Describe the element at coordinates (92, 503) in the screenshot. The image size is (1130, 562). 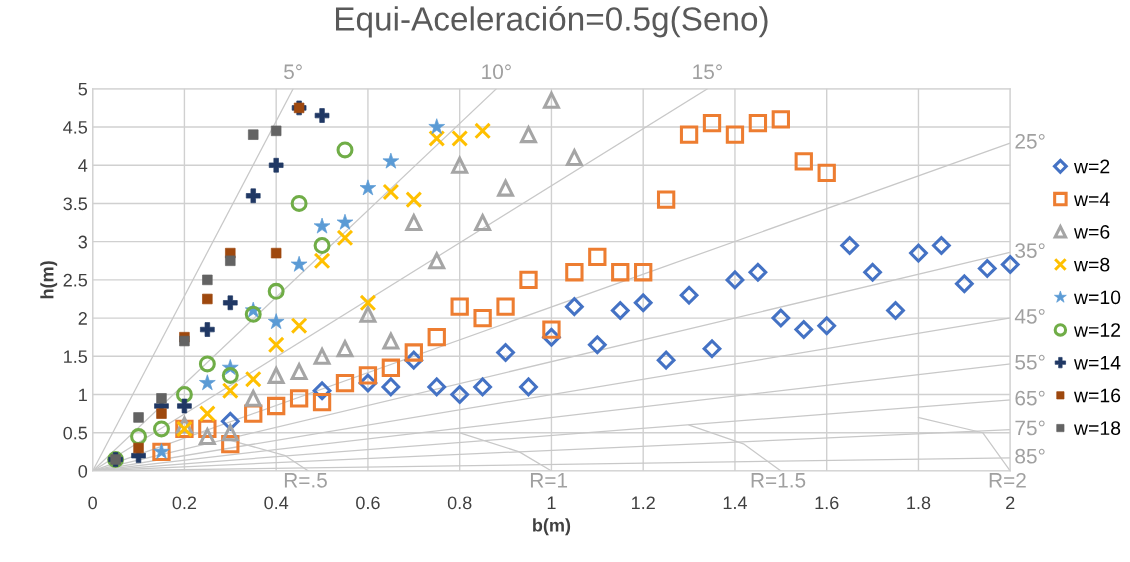
I see `x-tick-label: 0` at that location.